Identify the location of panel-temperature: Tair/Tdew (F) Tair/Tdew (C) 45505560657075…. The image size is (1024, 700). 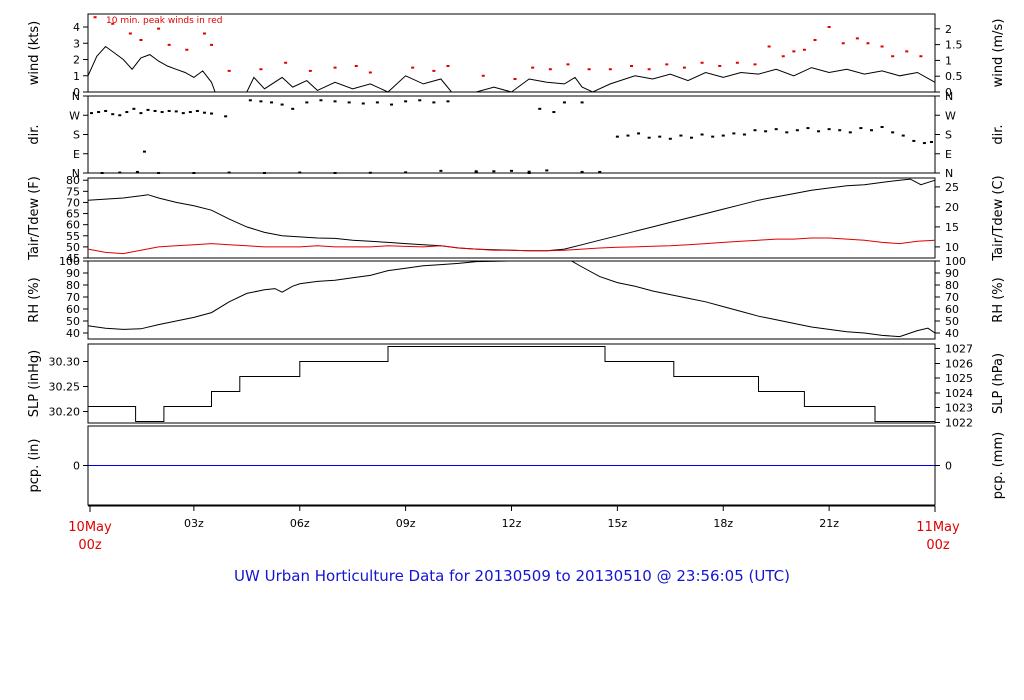
(516, 219).